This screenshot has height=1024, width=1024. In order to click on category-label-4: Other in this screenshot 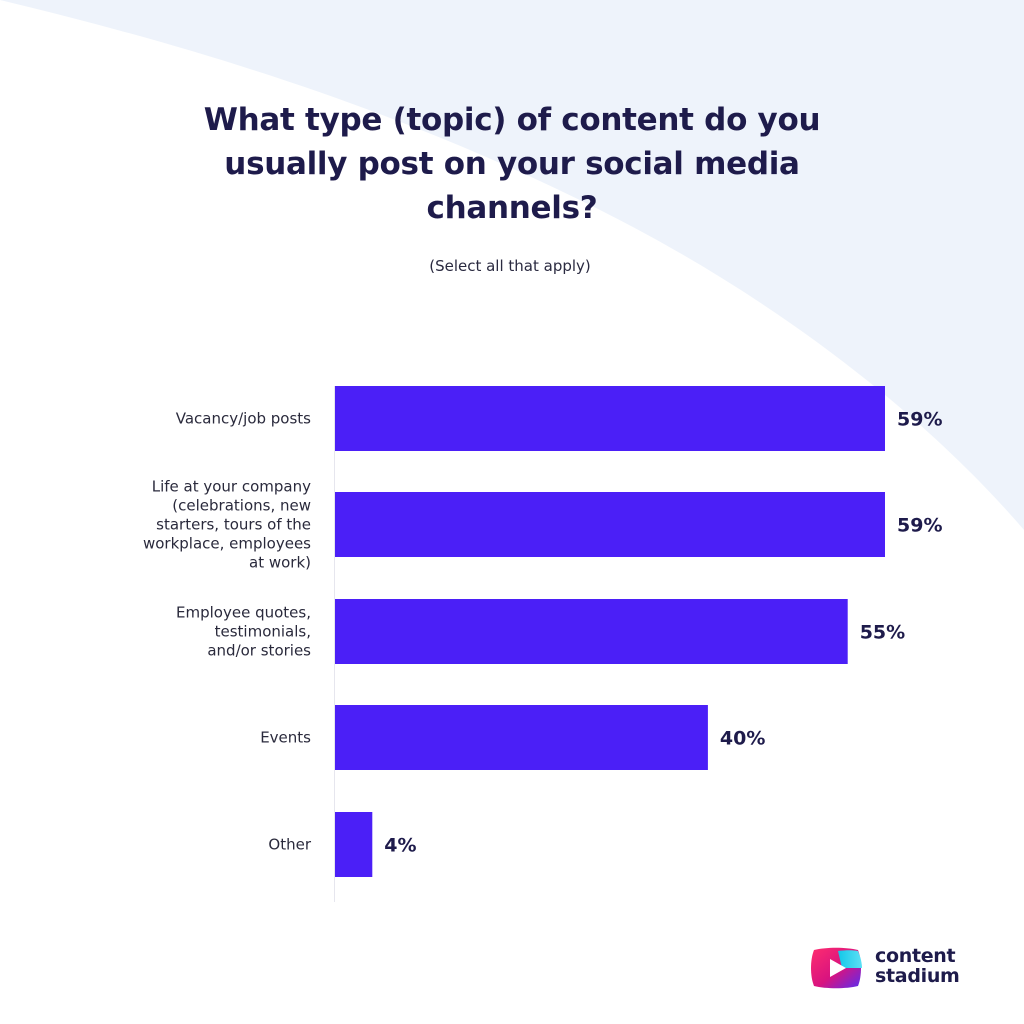, I will do `click(289, 845)`.